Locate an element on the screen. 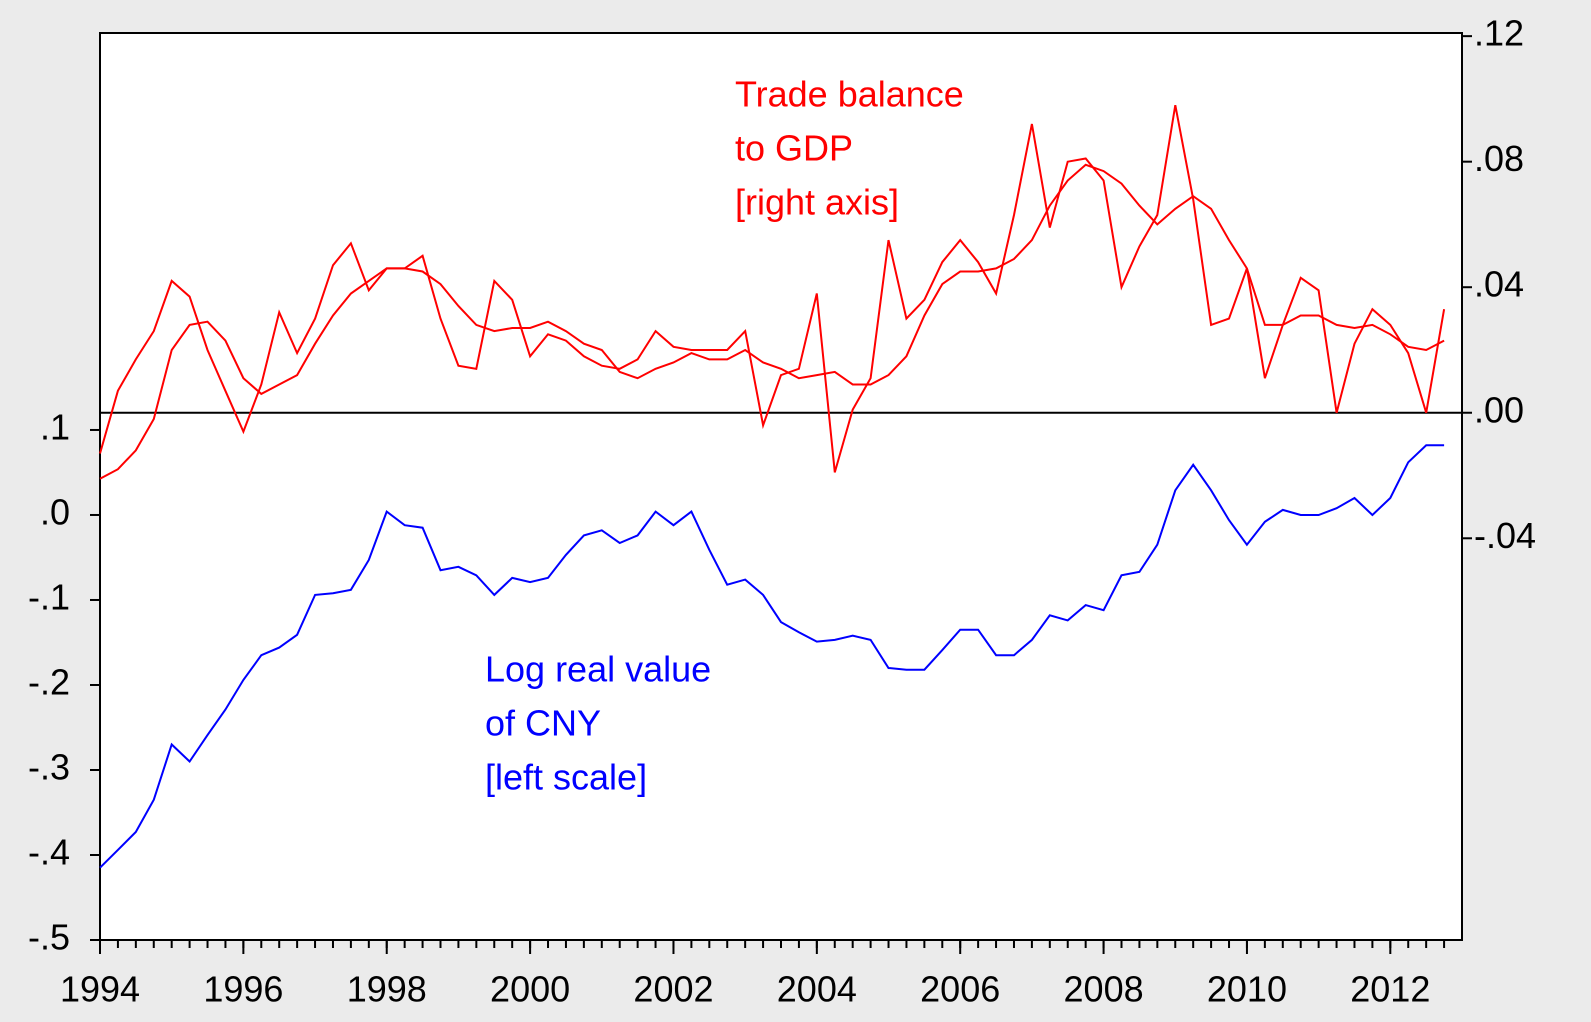  annotation: to GDP is located at coordinates (794, 148).